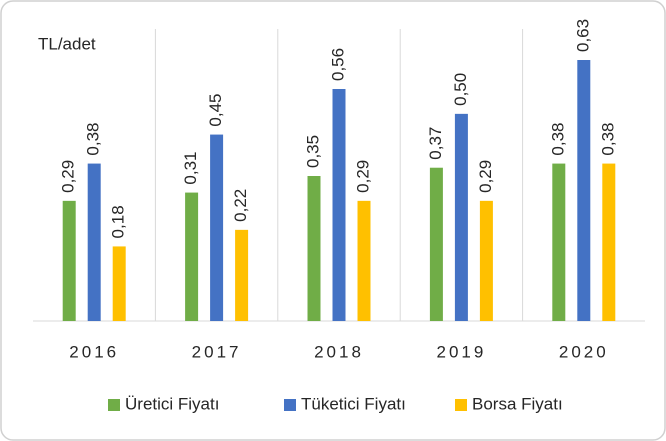  What do you see at coordinates (190, 167) in the screenshot?
I see `data-label: 0,31` at bounding box center [190, 167].